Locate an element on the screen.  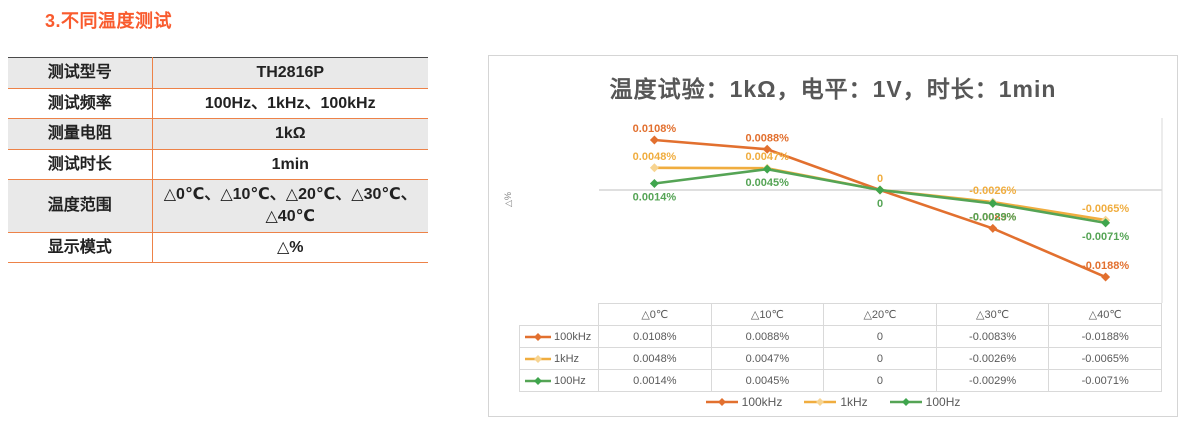
table-cell: -0.0029% is located at coordinates (992, 380).